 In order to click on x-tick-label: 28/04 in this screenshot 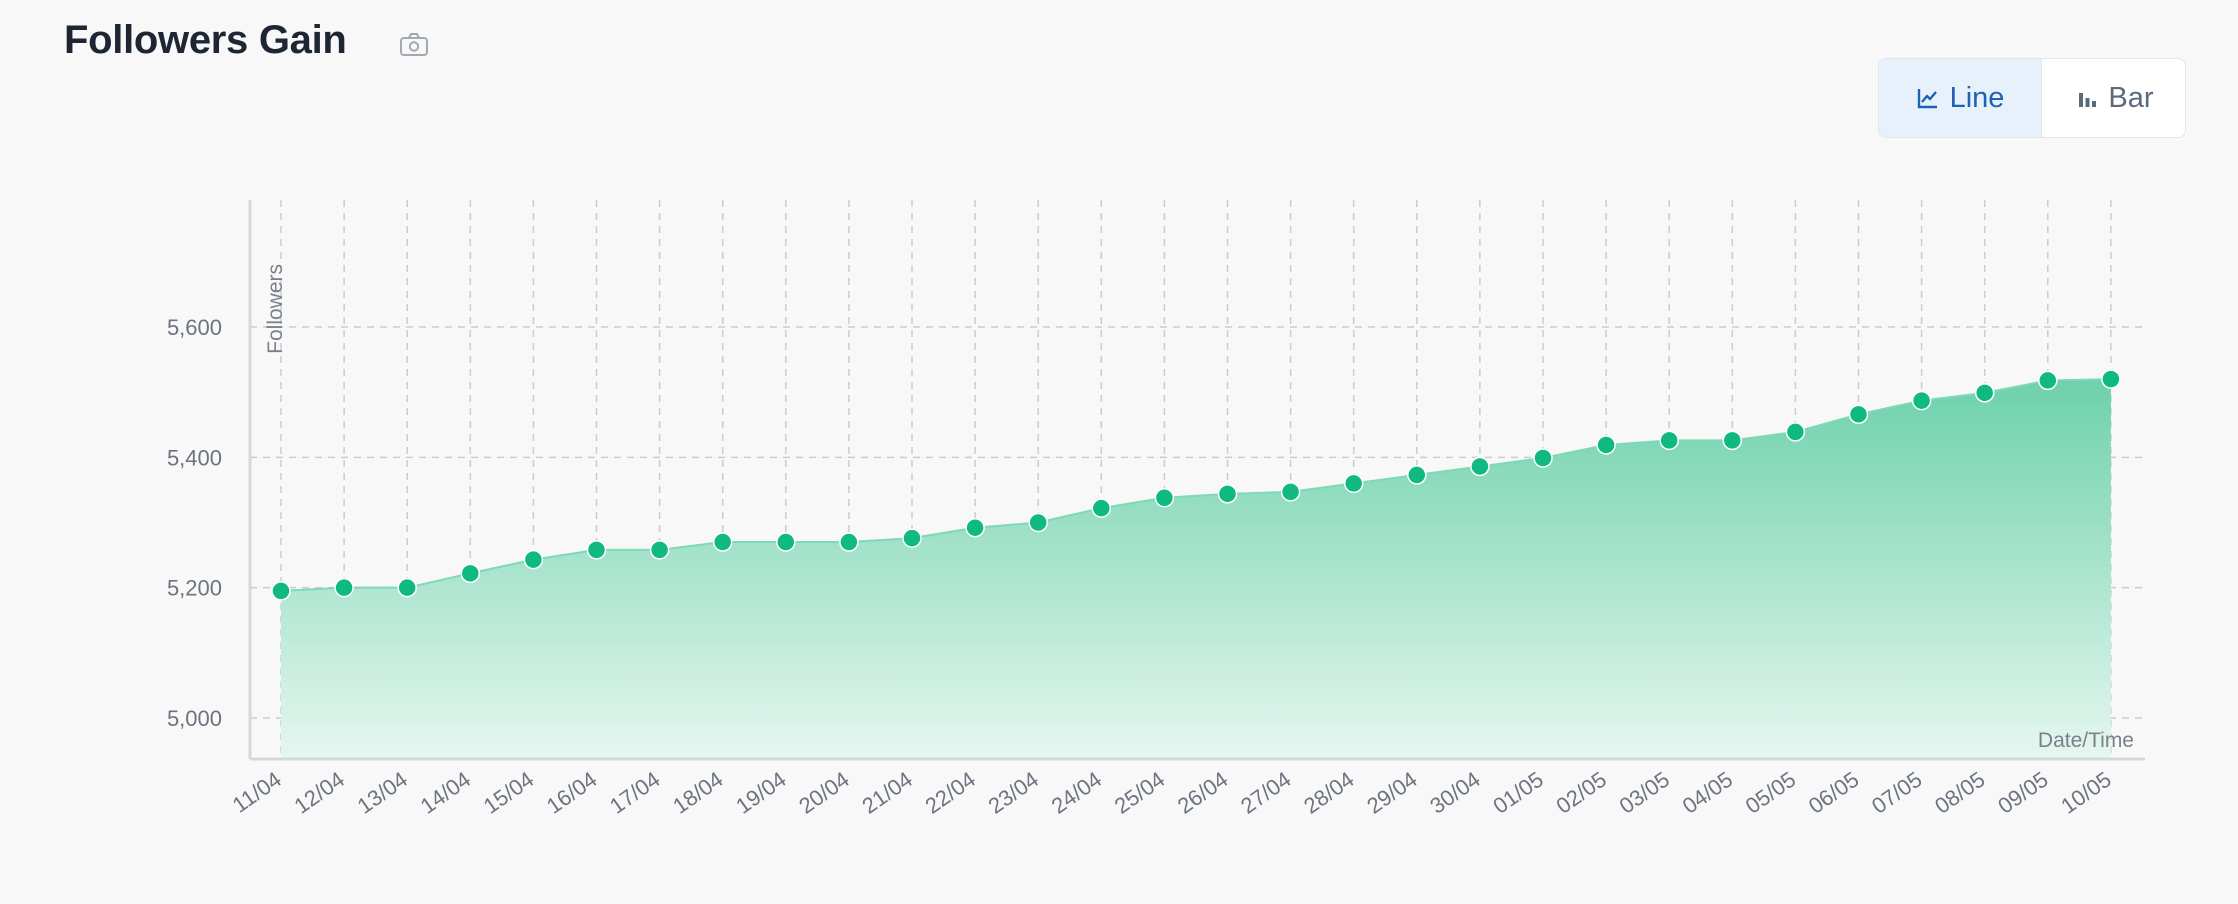, I will do `click(1328, 793)`.